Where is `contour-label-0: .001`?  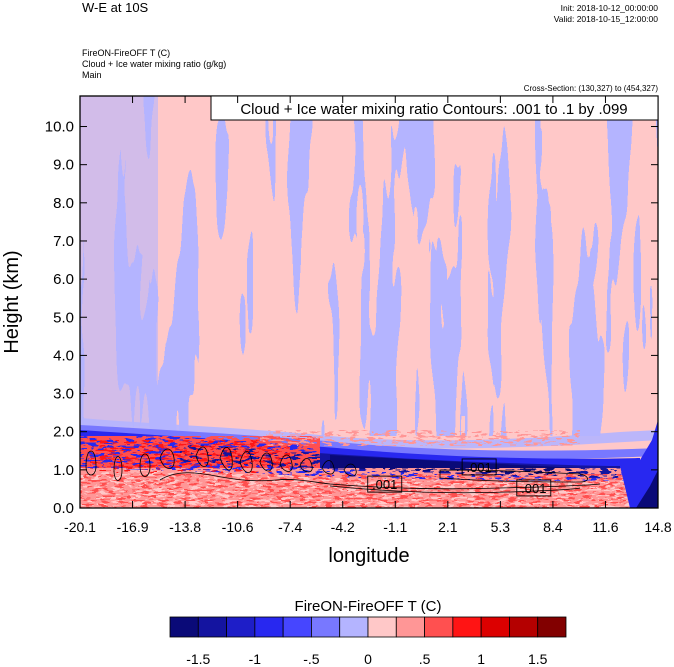 contour-label-0: .001 is located at coordinates (478, 467).